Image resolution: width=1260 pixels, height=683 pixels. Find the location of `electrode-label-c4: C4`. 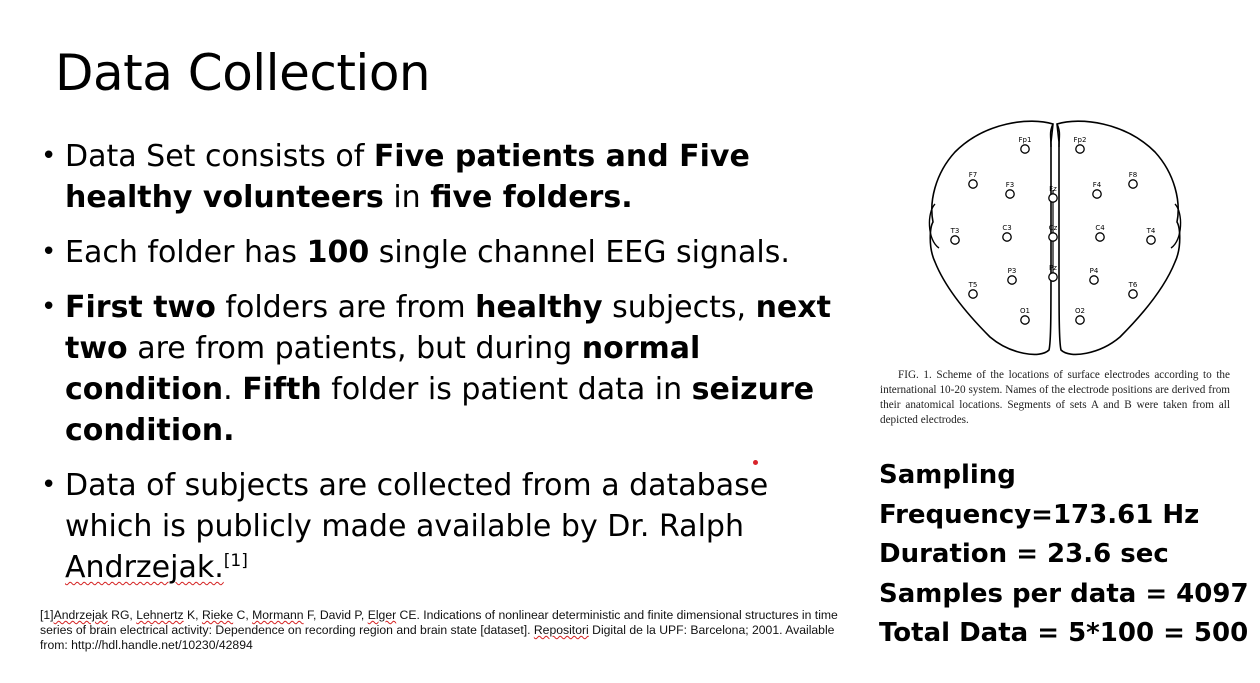

electrode-label-c4: C4 is located at coordinates (1100, 228).